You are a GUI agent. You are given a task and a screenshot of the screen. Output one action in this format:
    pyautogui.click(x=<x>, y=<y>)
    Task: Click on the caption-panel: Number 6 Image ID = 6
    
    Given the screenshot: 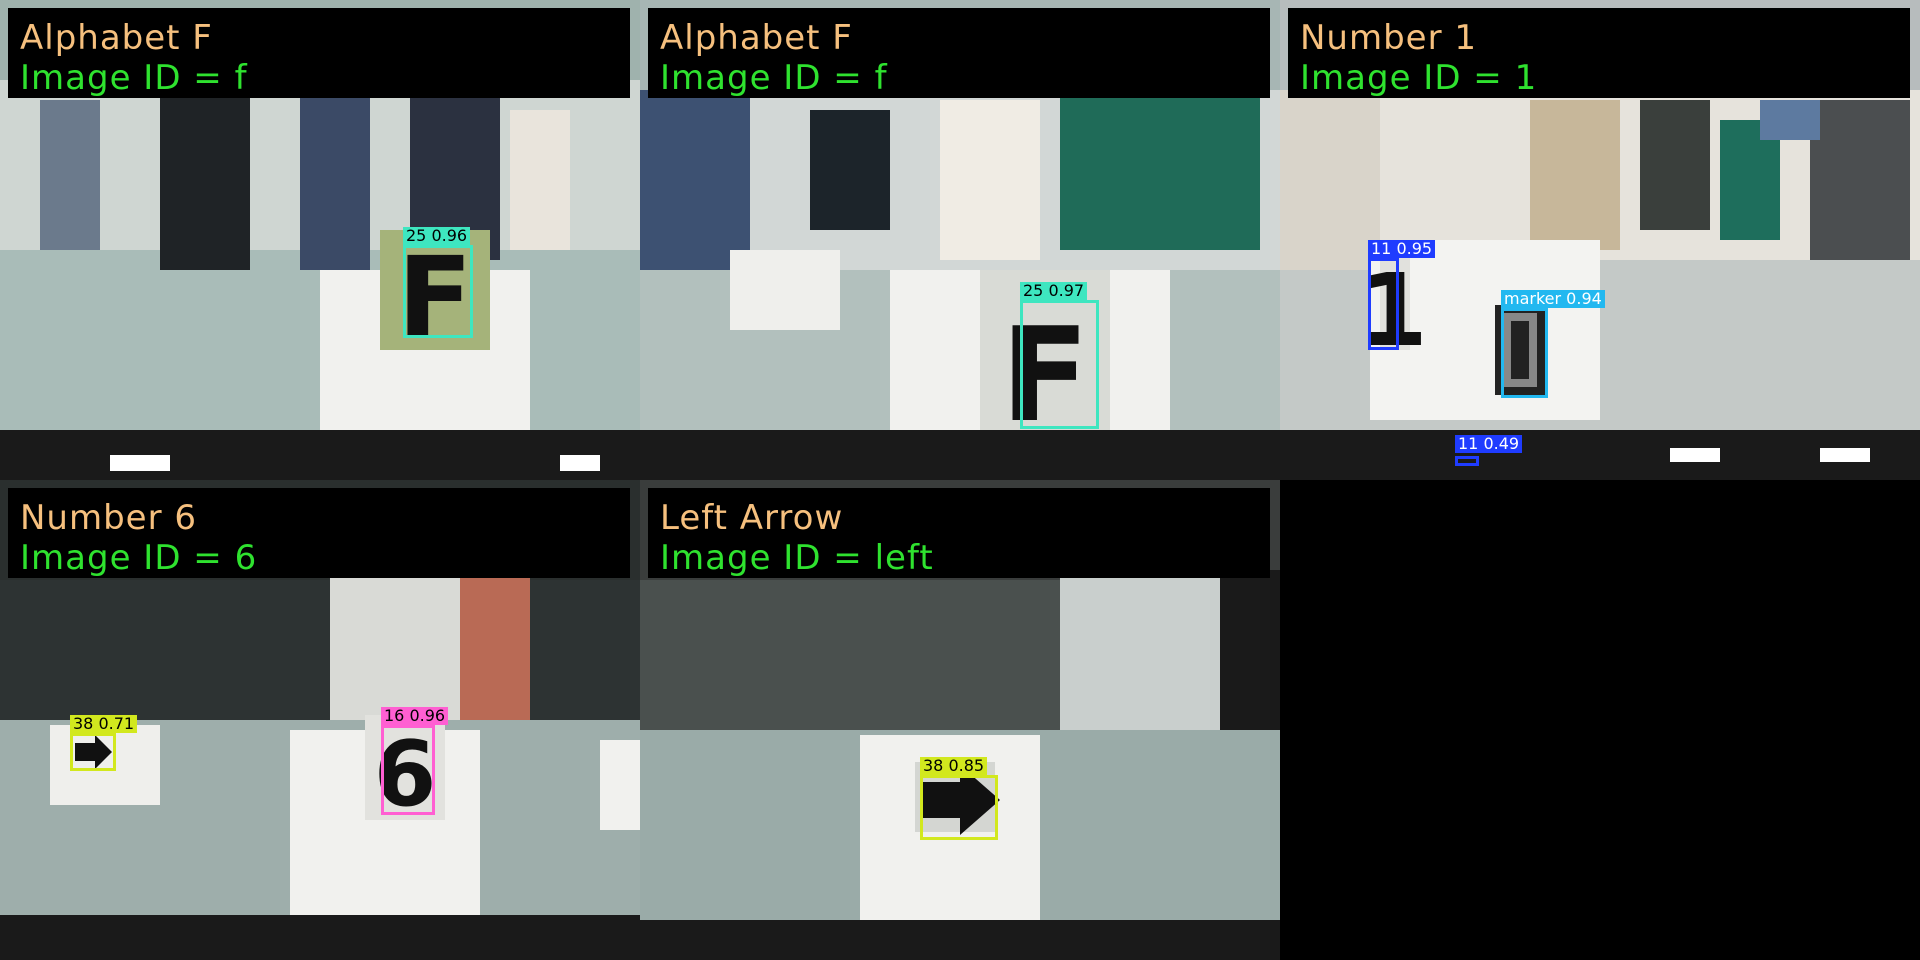 What is the action you would take?
    pyautogui.click(x=319, y=533)
    